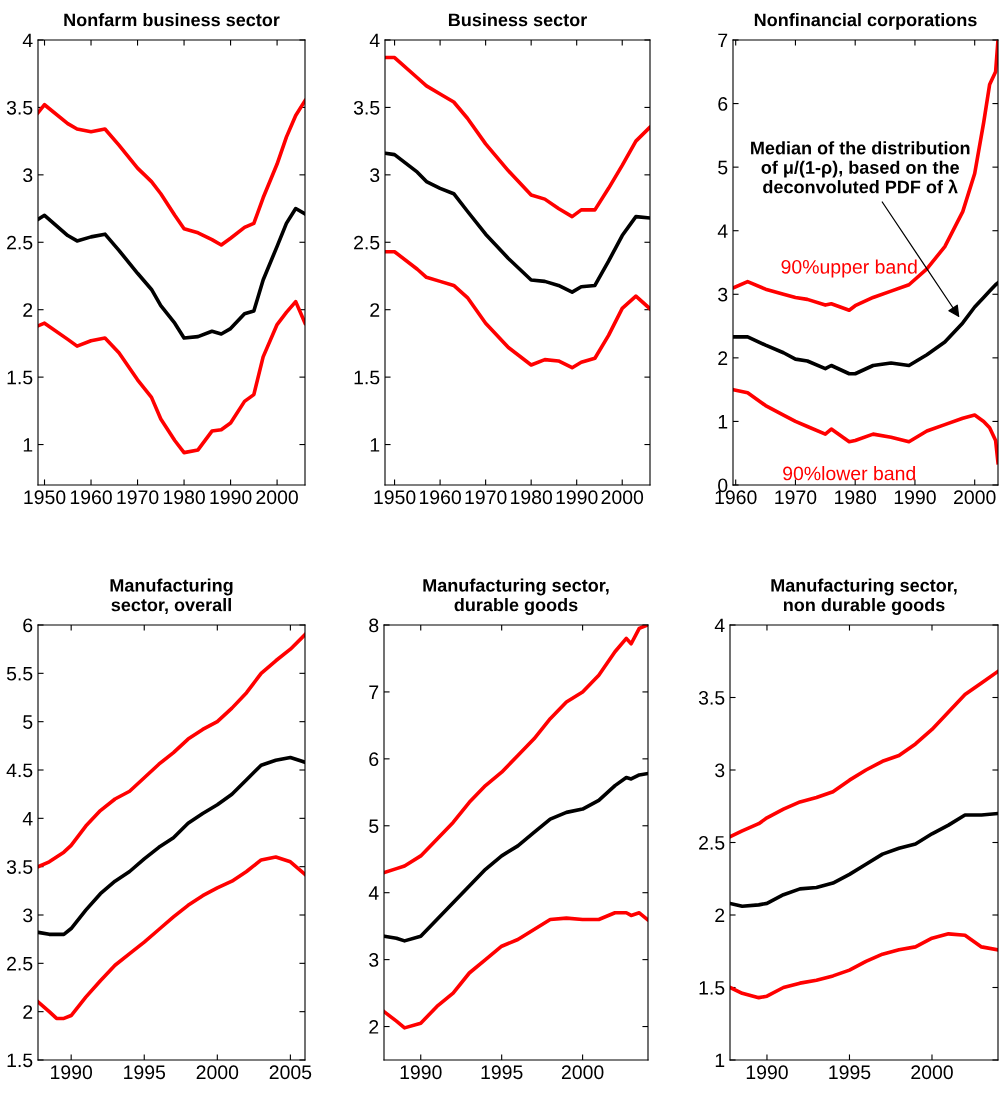 The image size is (1001, 1094). Describe the element at coordinates (19, 770) in the screenshot. I see `y-tick-label: 4.5` at that location.